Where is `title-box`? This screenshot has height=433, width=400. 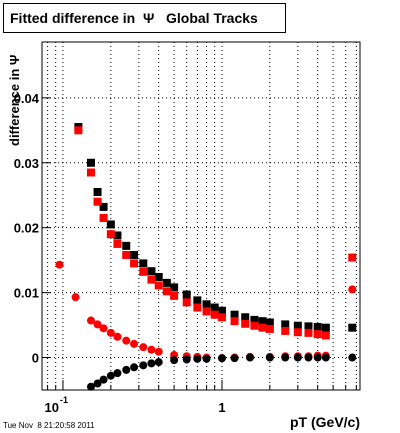 title-box is located at coordinates (144, 18).